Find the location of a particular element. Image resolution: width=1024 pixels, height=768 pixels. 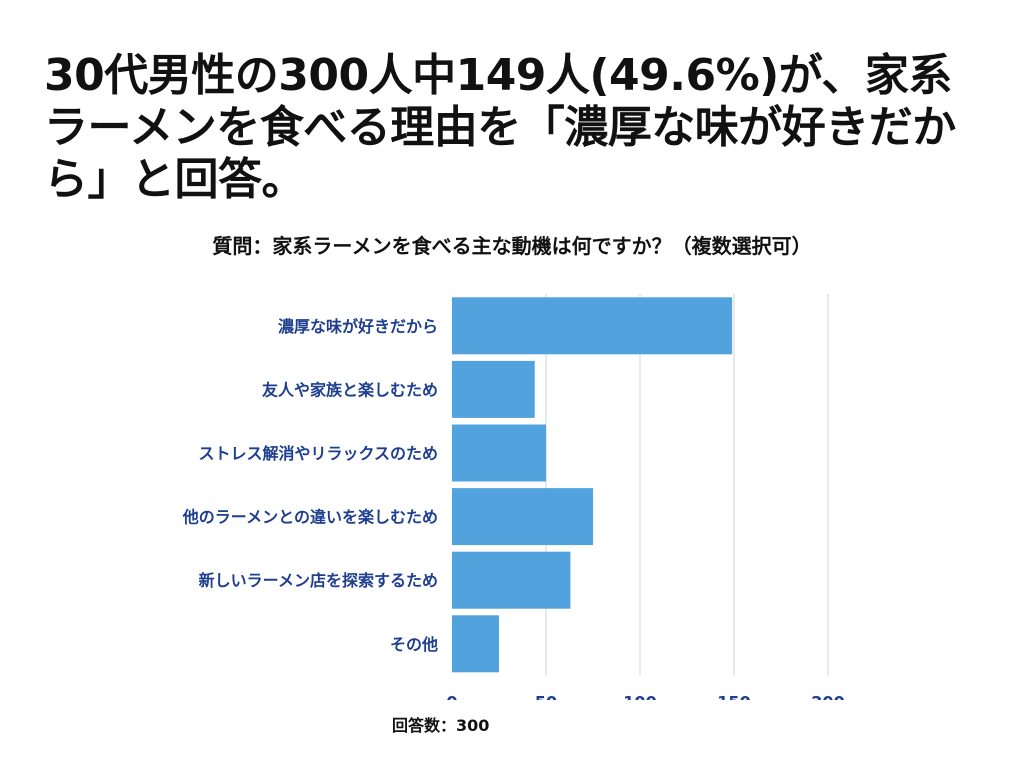

question-title: 質問：家系ラーメンを食べる主な動機は何ですか？（複数選択可） is located at coordinates (512, 246).